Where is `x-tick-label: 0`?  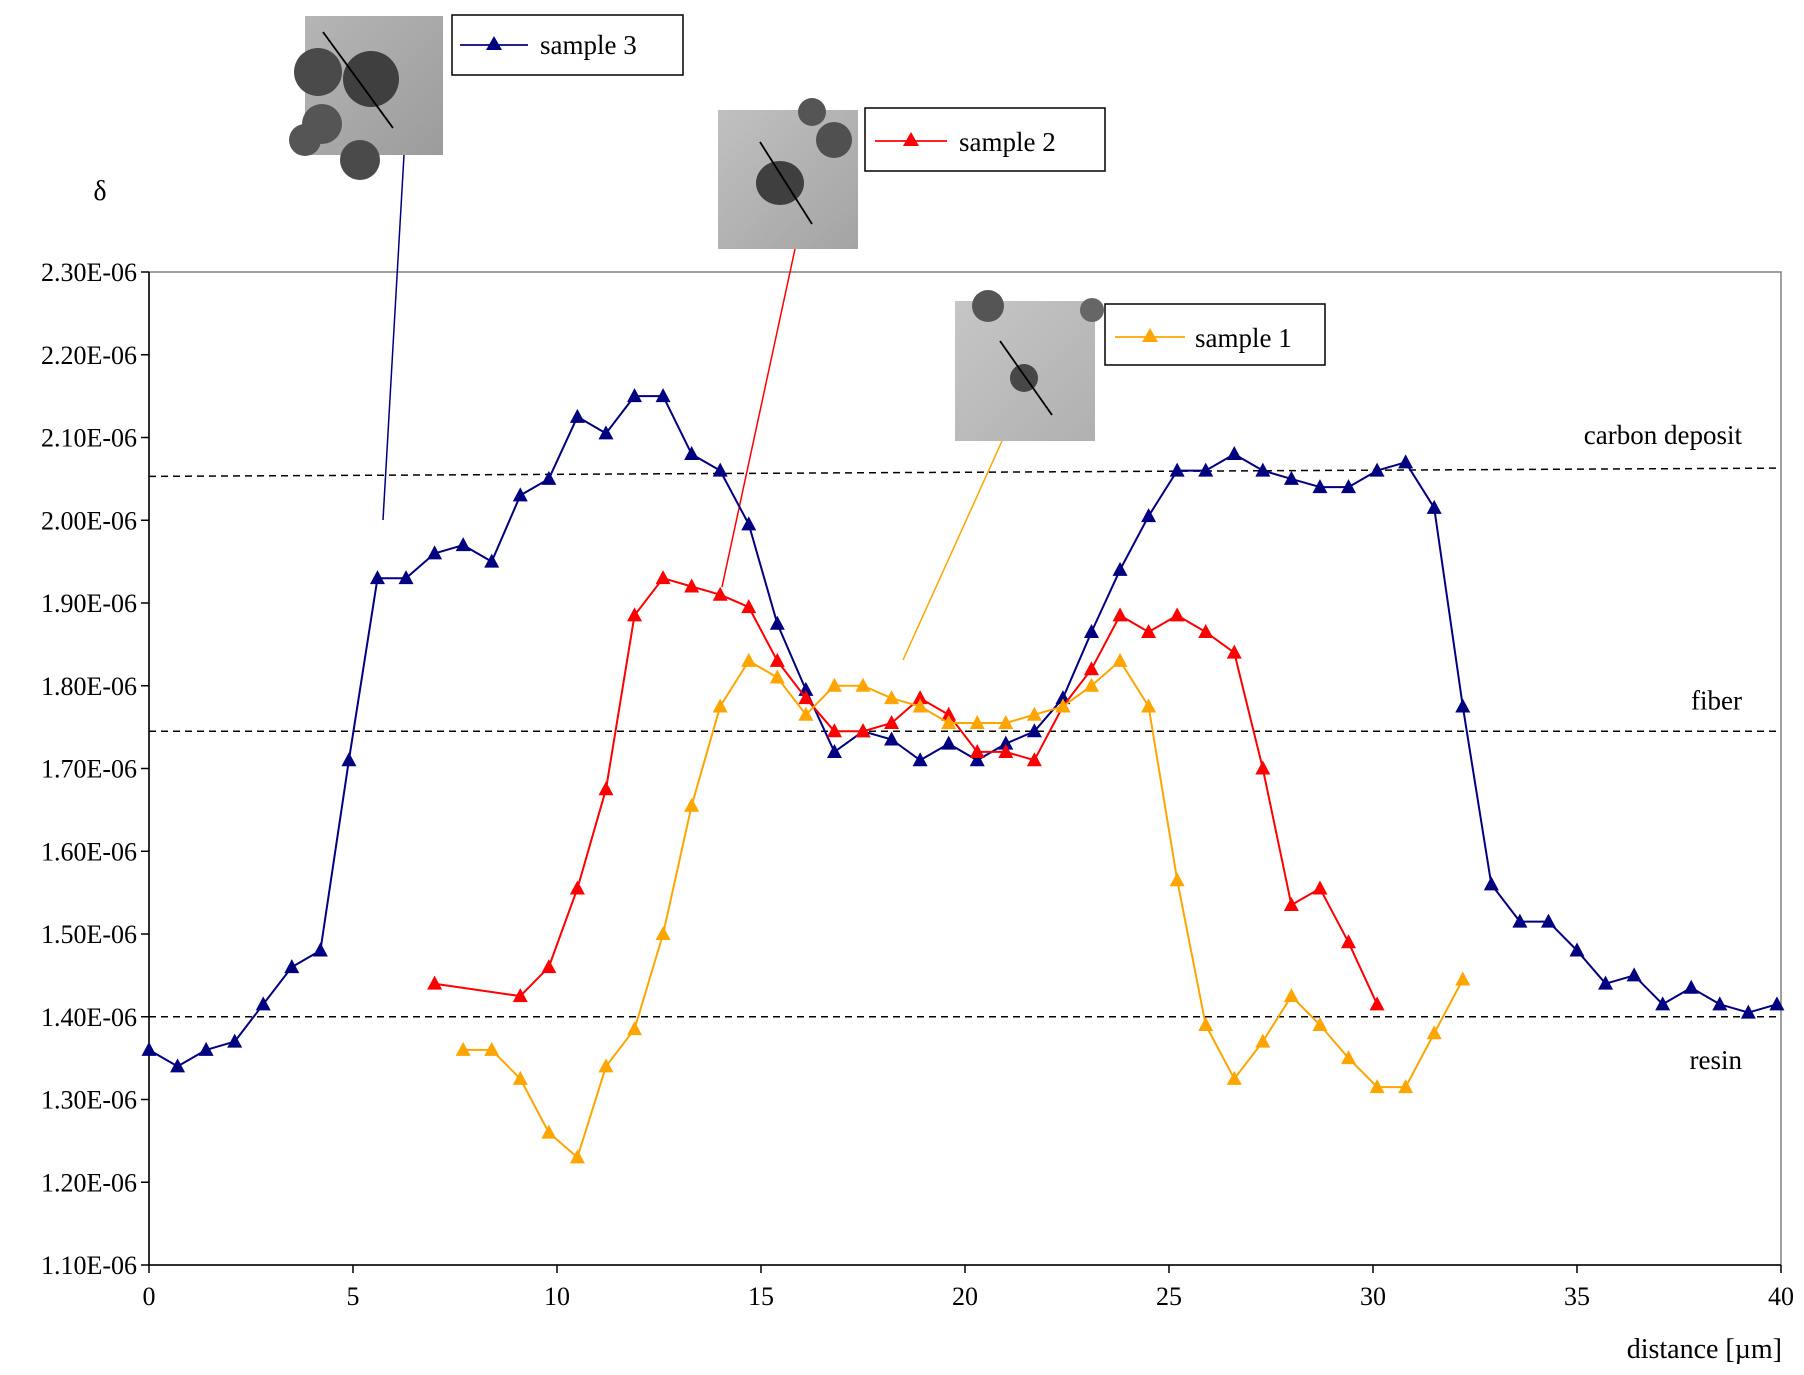 x-tick-label: 0 is located at coordinates (149, 1296).